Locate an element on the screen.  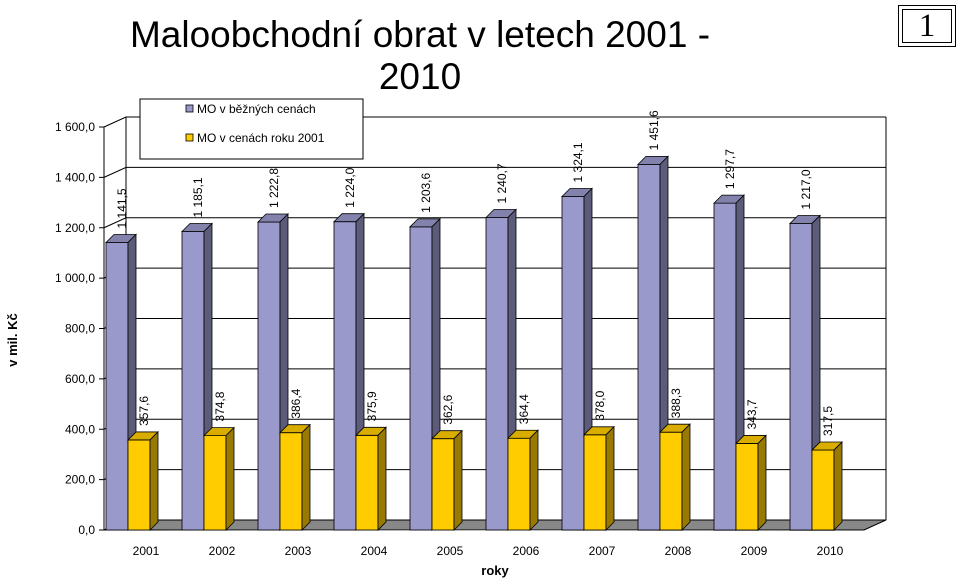
legend: MO v běžných cenách MO v cenách roku 2001 is located at coordinates (251, 129).